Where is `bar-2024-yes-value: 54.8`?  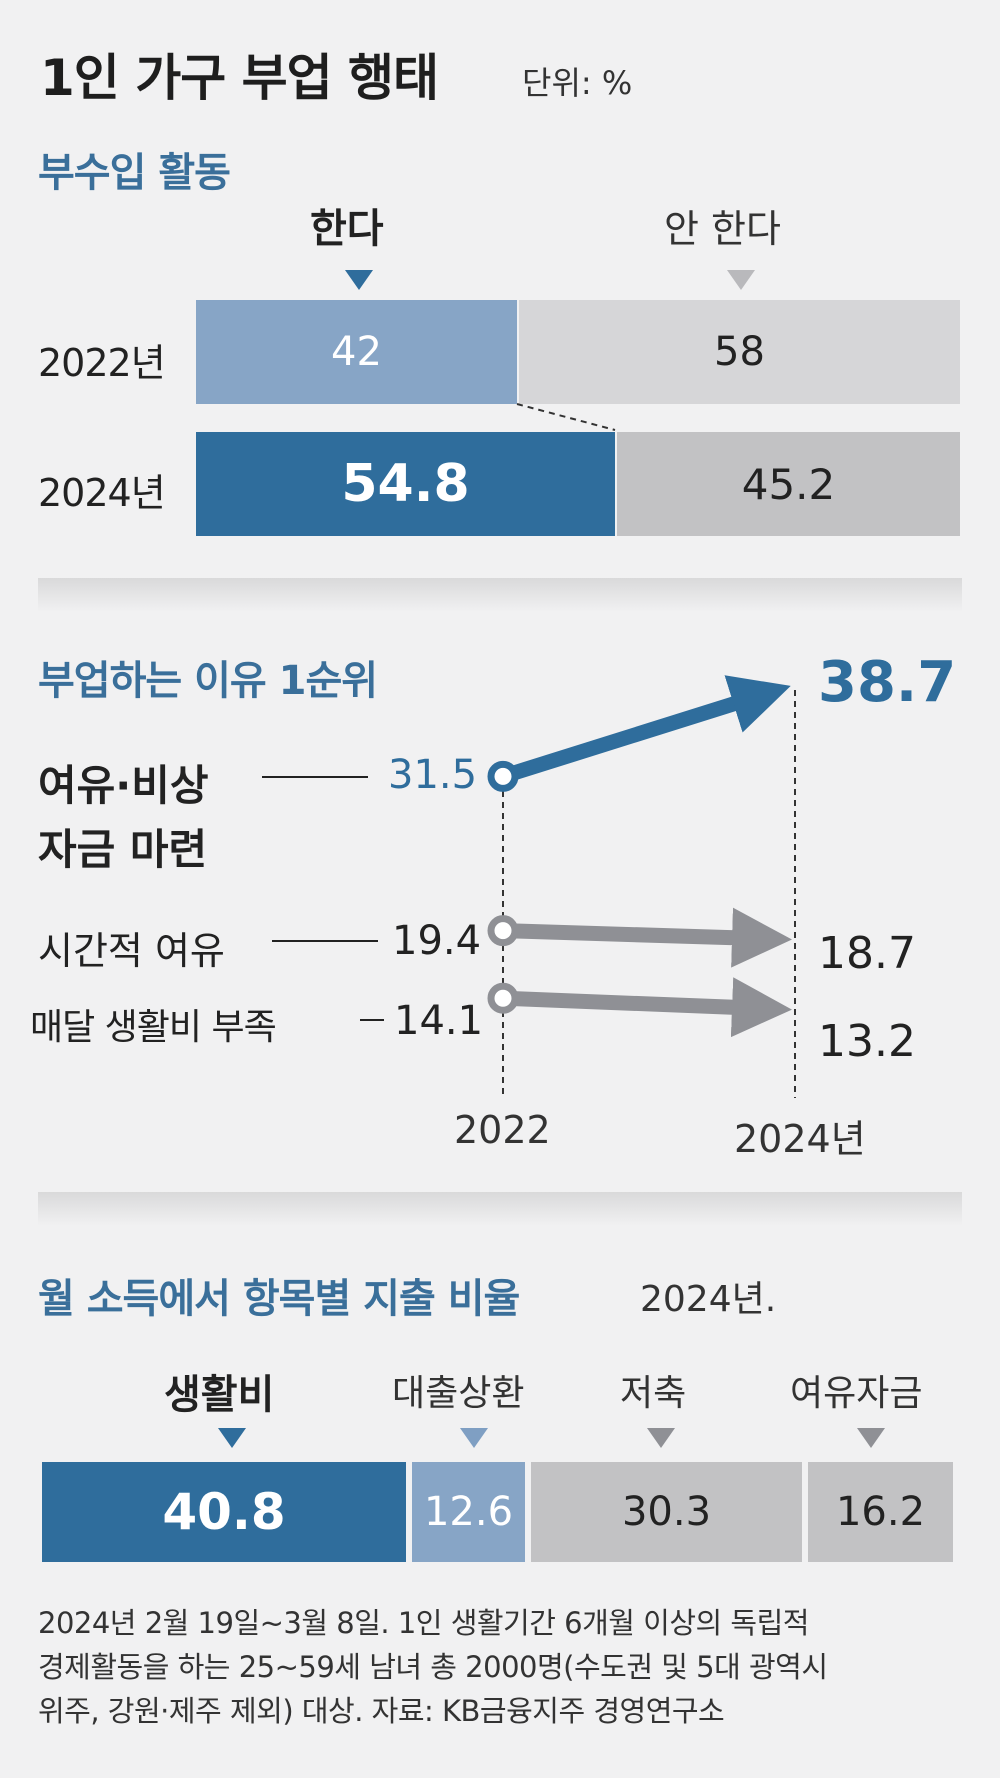
bar-2024-yes-value: 54.8 is located at coordinates (405, 484).